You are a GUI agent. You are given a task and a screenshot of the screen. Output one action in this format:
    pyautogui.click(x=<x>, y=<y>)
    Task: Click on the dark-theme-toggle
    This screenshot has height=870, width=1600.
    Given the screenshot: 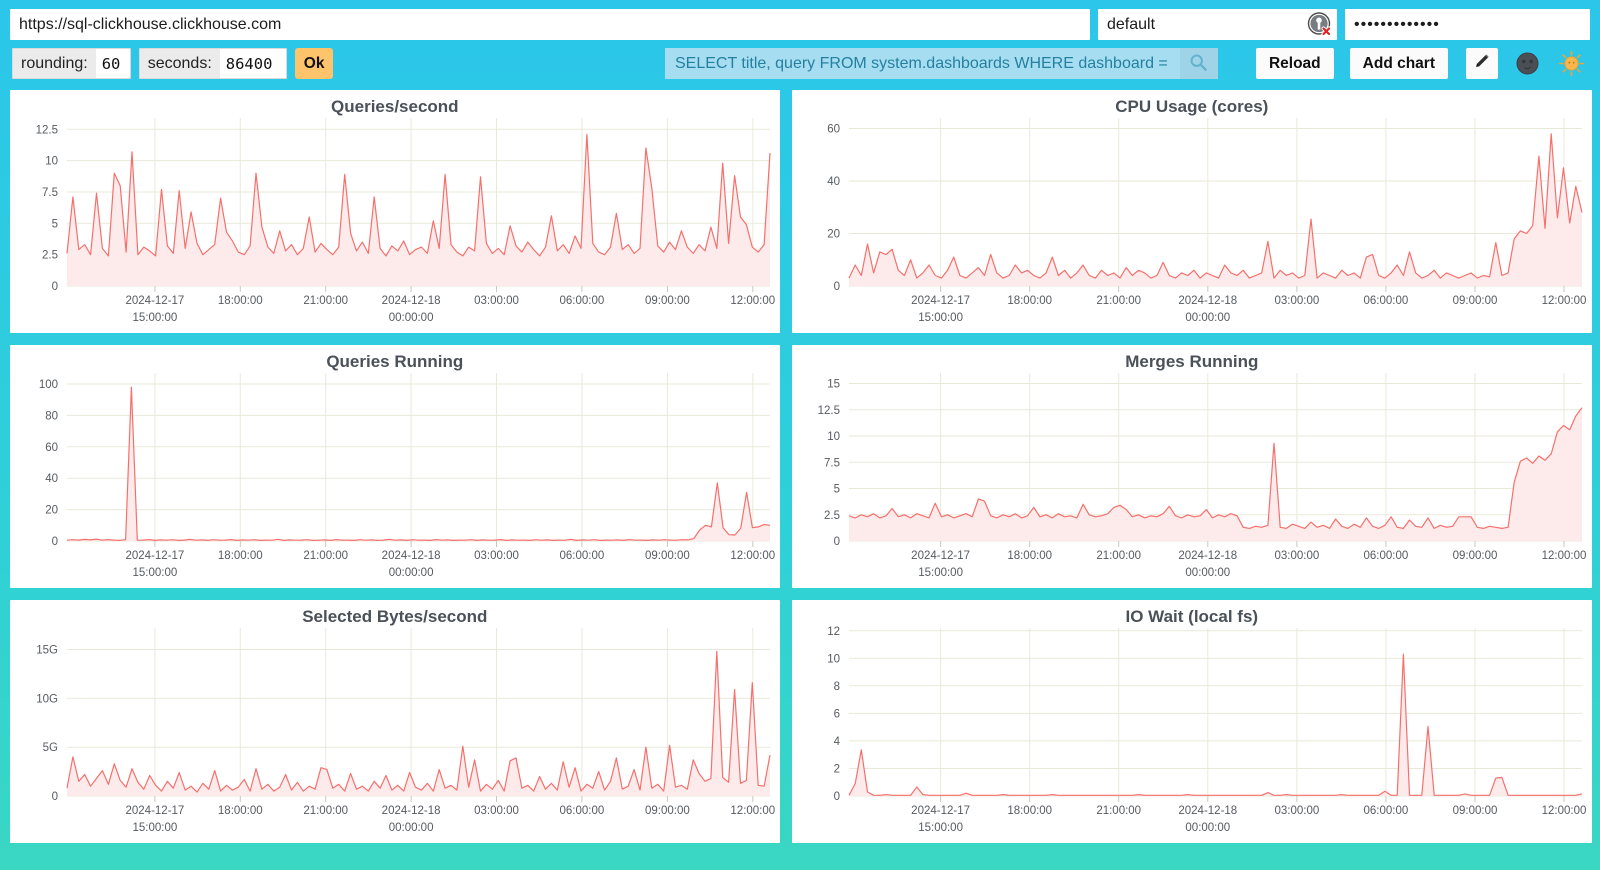 What is the action you would take?
    pyautogui.click(x=1527, y=64)
    